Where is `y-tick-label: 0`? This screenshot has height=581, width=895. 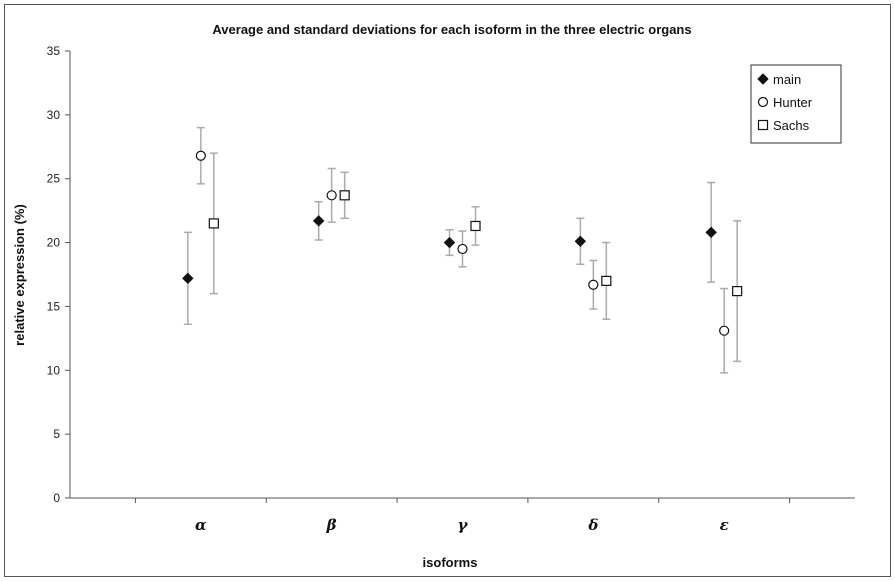
y-tick-label: 0 is located at coordinates (56, 498).